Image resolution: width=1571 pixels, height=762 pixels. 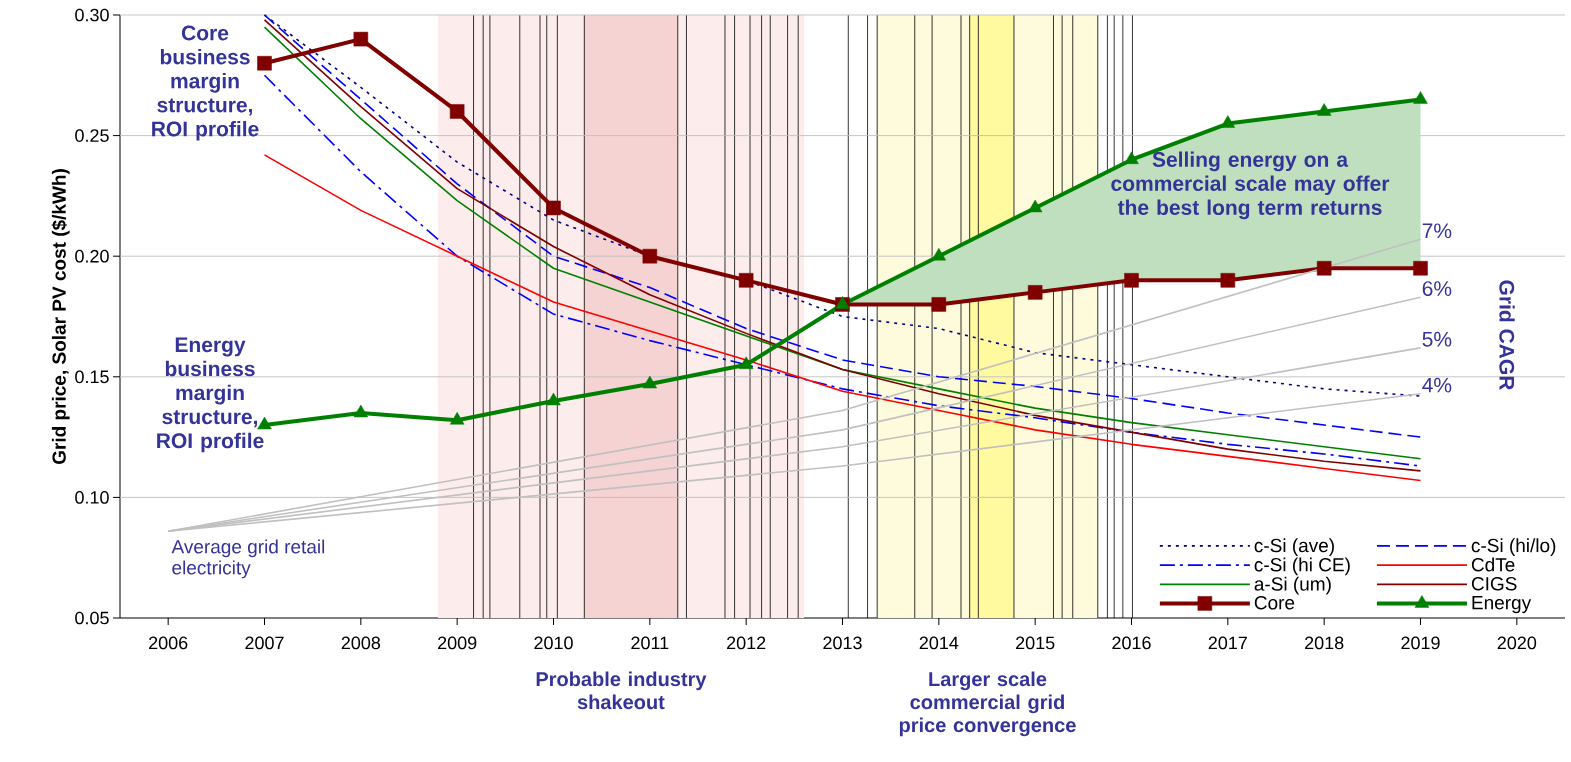 I want to click on x-tick-label: 2013, so click(x=842, y=643).